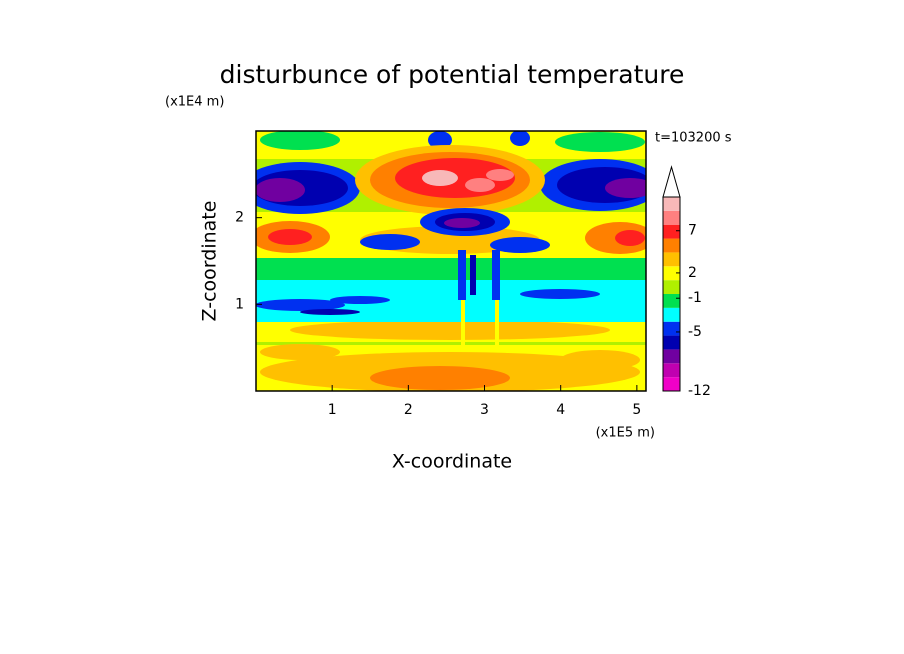 Image resolution: width=904 pixels, height=654 pixels. What do you see at coordinates (210, 261) in the screenshot?
I see `y-axis-label: Z-coordinate` at bounding box center [210, 261].